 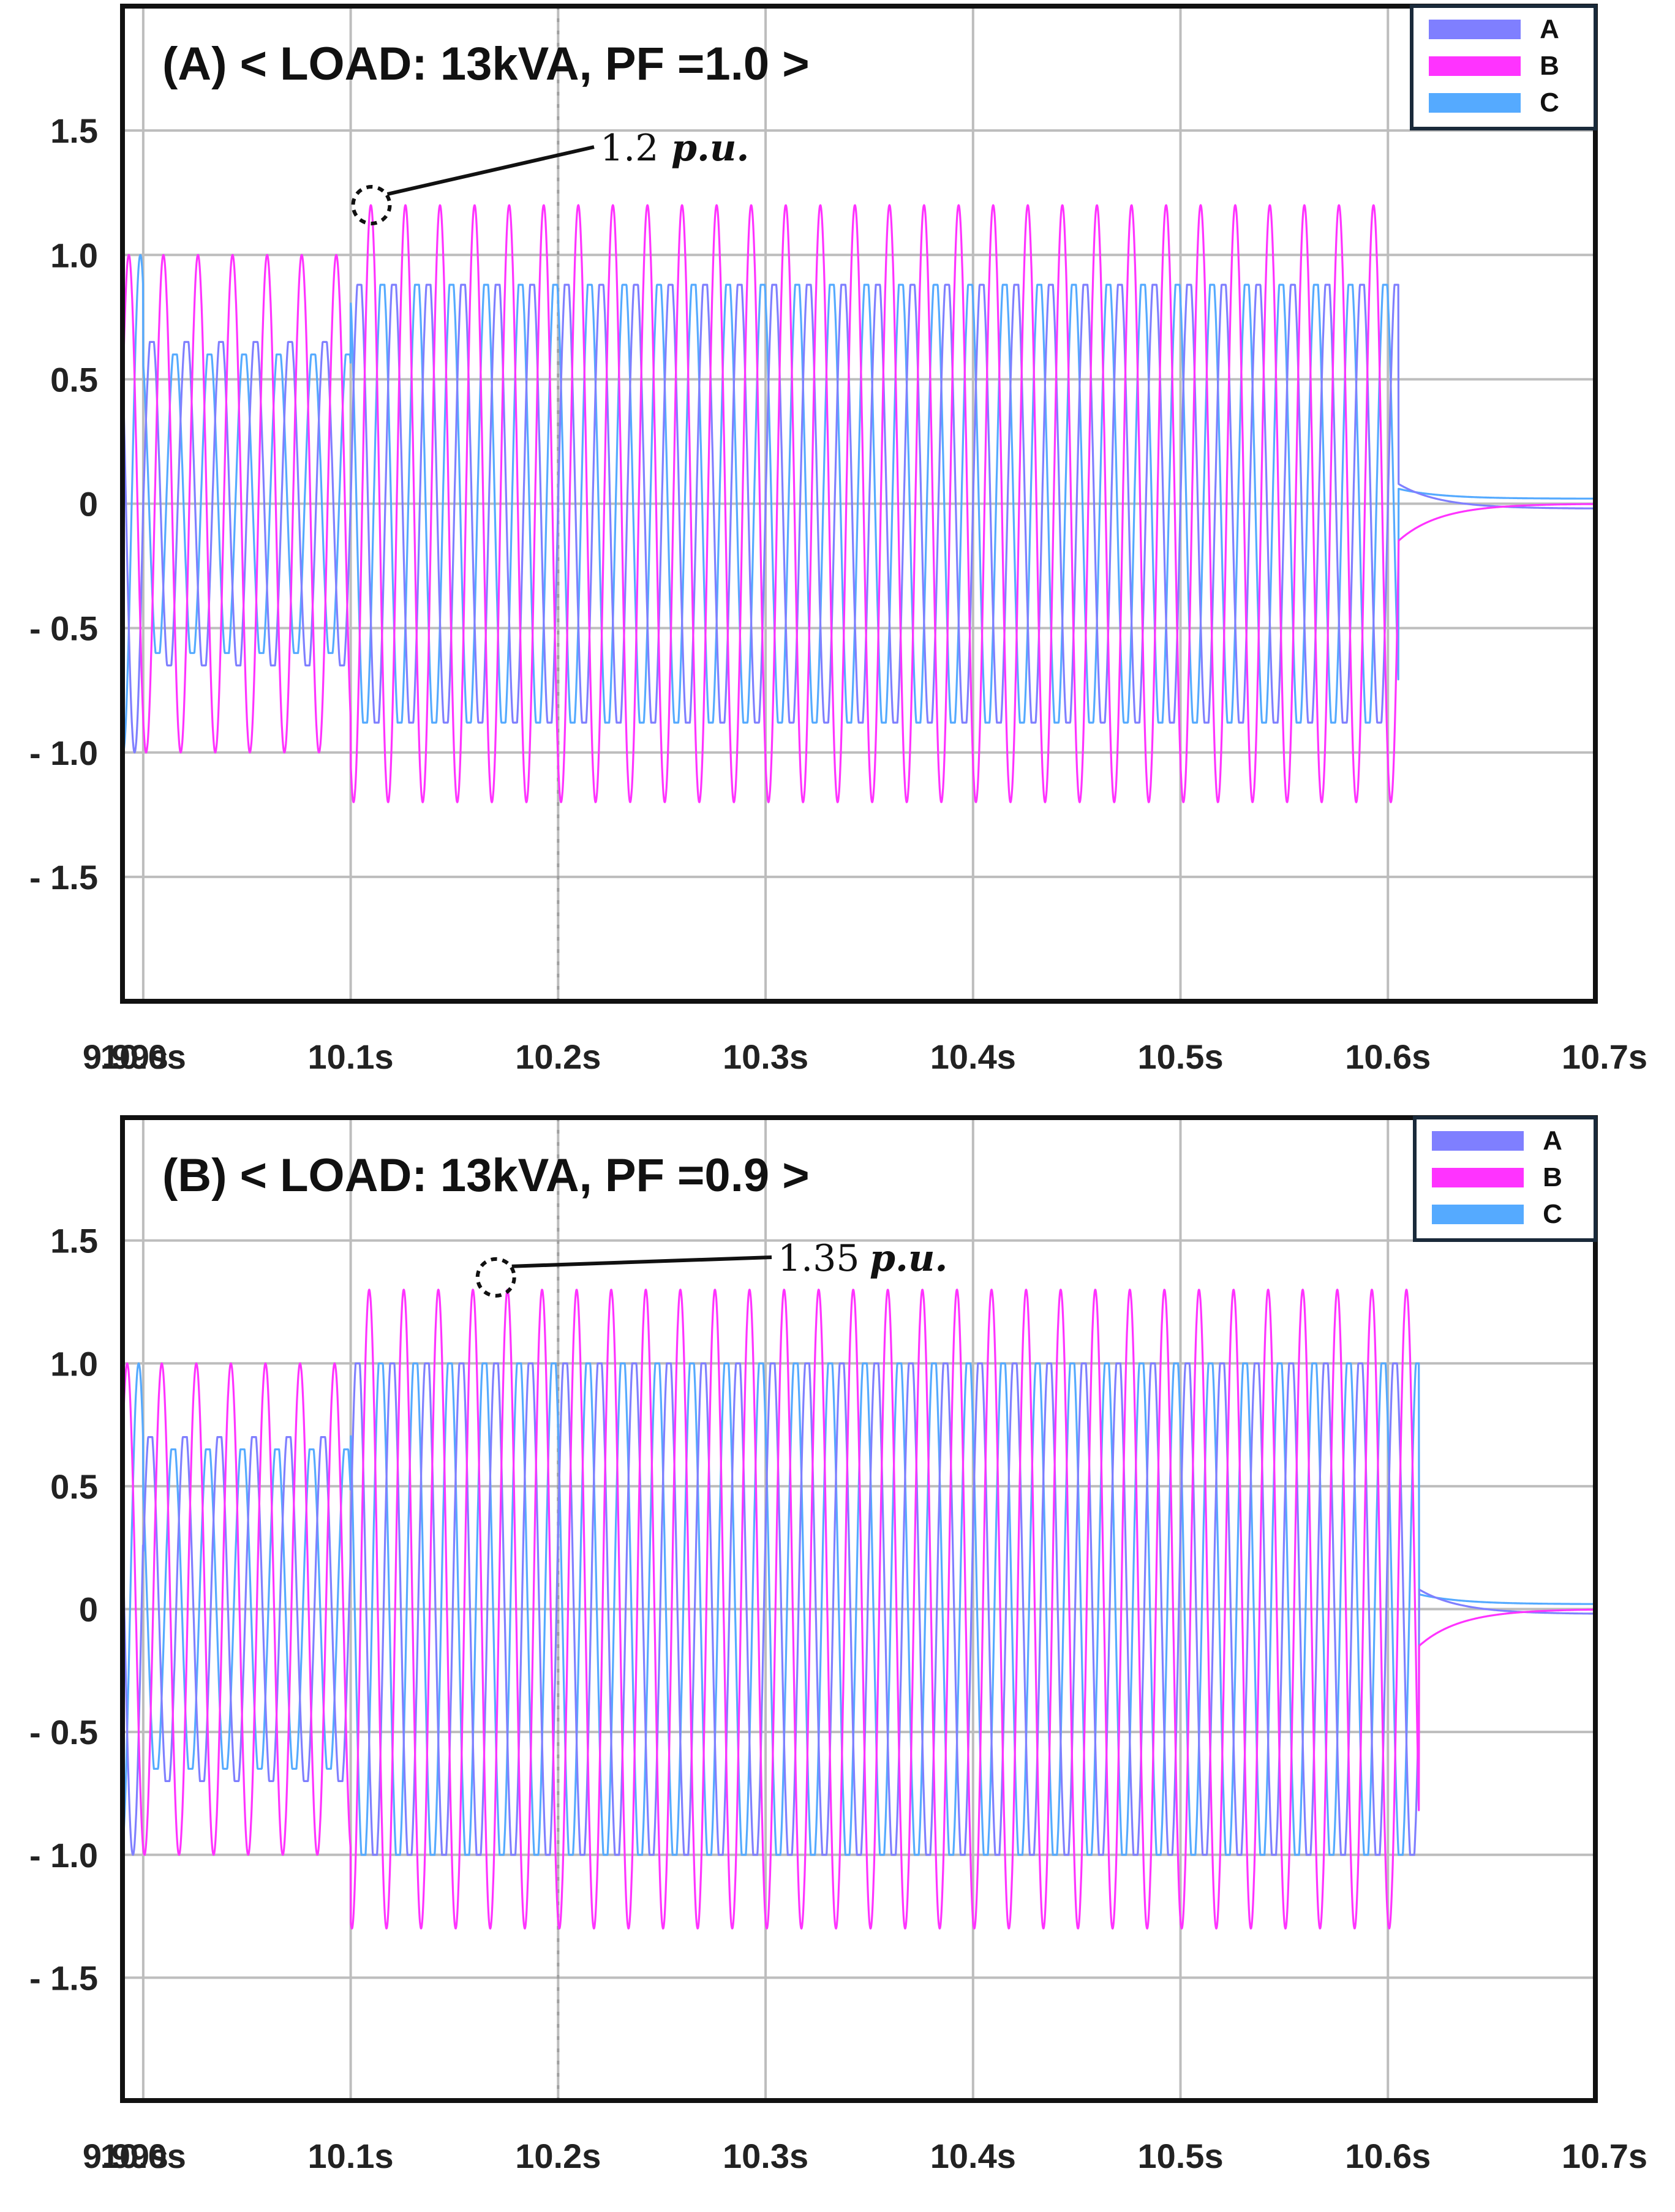 I want to click on annotation-value: 1.2, so click(x=629, y=148).